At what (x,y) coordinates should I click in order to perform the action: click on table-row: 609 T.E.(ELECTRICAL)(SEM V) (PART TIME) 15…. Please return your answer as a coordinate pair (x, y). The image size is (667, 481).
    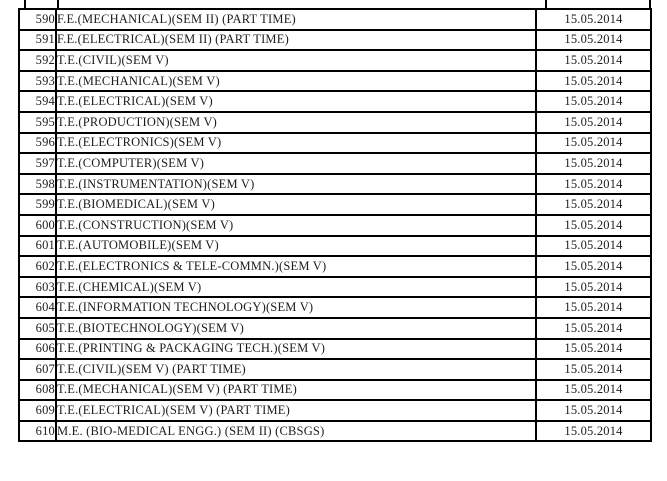
    Looking at the image, I should click on (335, 410).